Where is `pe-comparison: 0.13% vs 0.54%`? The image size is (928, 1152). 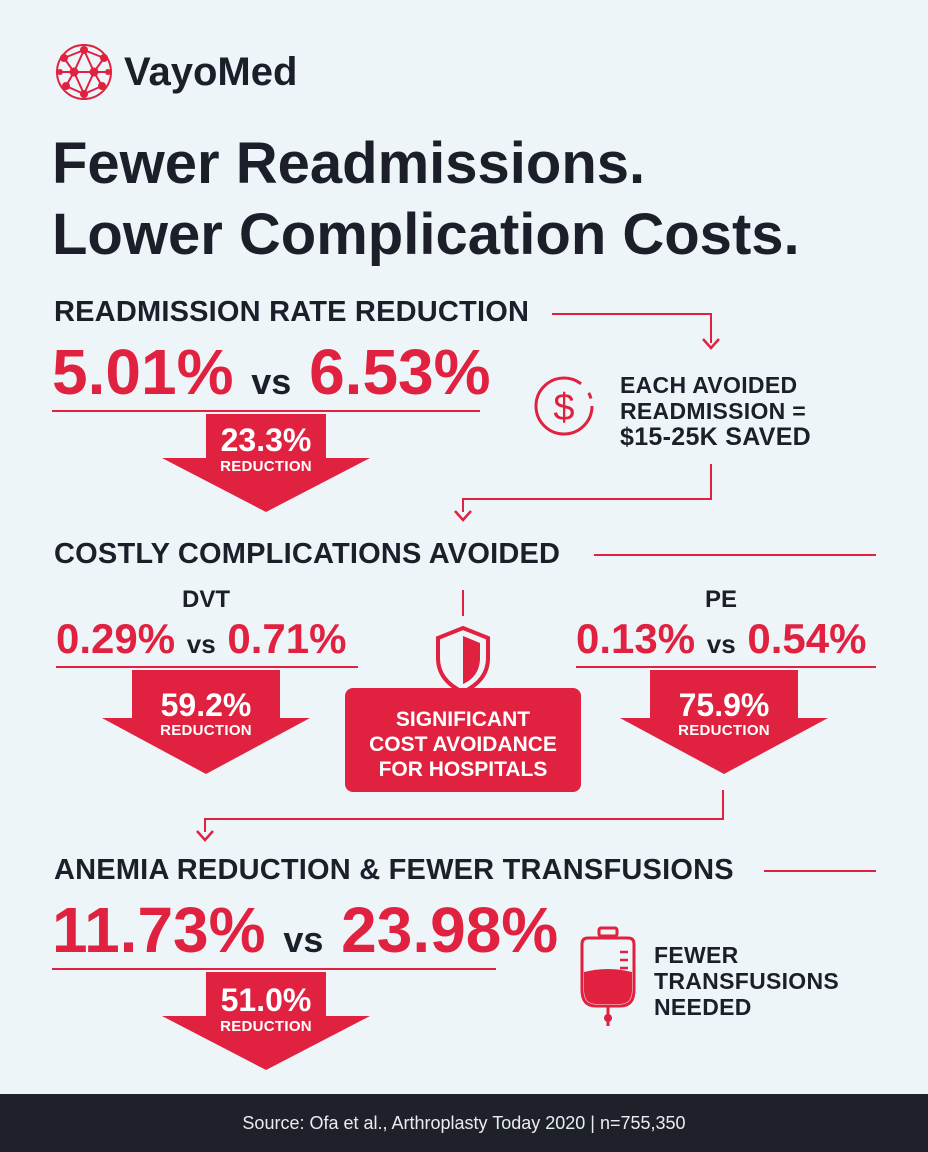 pe-comparison: 0.13% vs 0.54% is located at coordinates (721, 641).